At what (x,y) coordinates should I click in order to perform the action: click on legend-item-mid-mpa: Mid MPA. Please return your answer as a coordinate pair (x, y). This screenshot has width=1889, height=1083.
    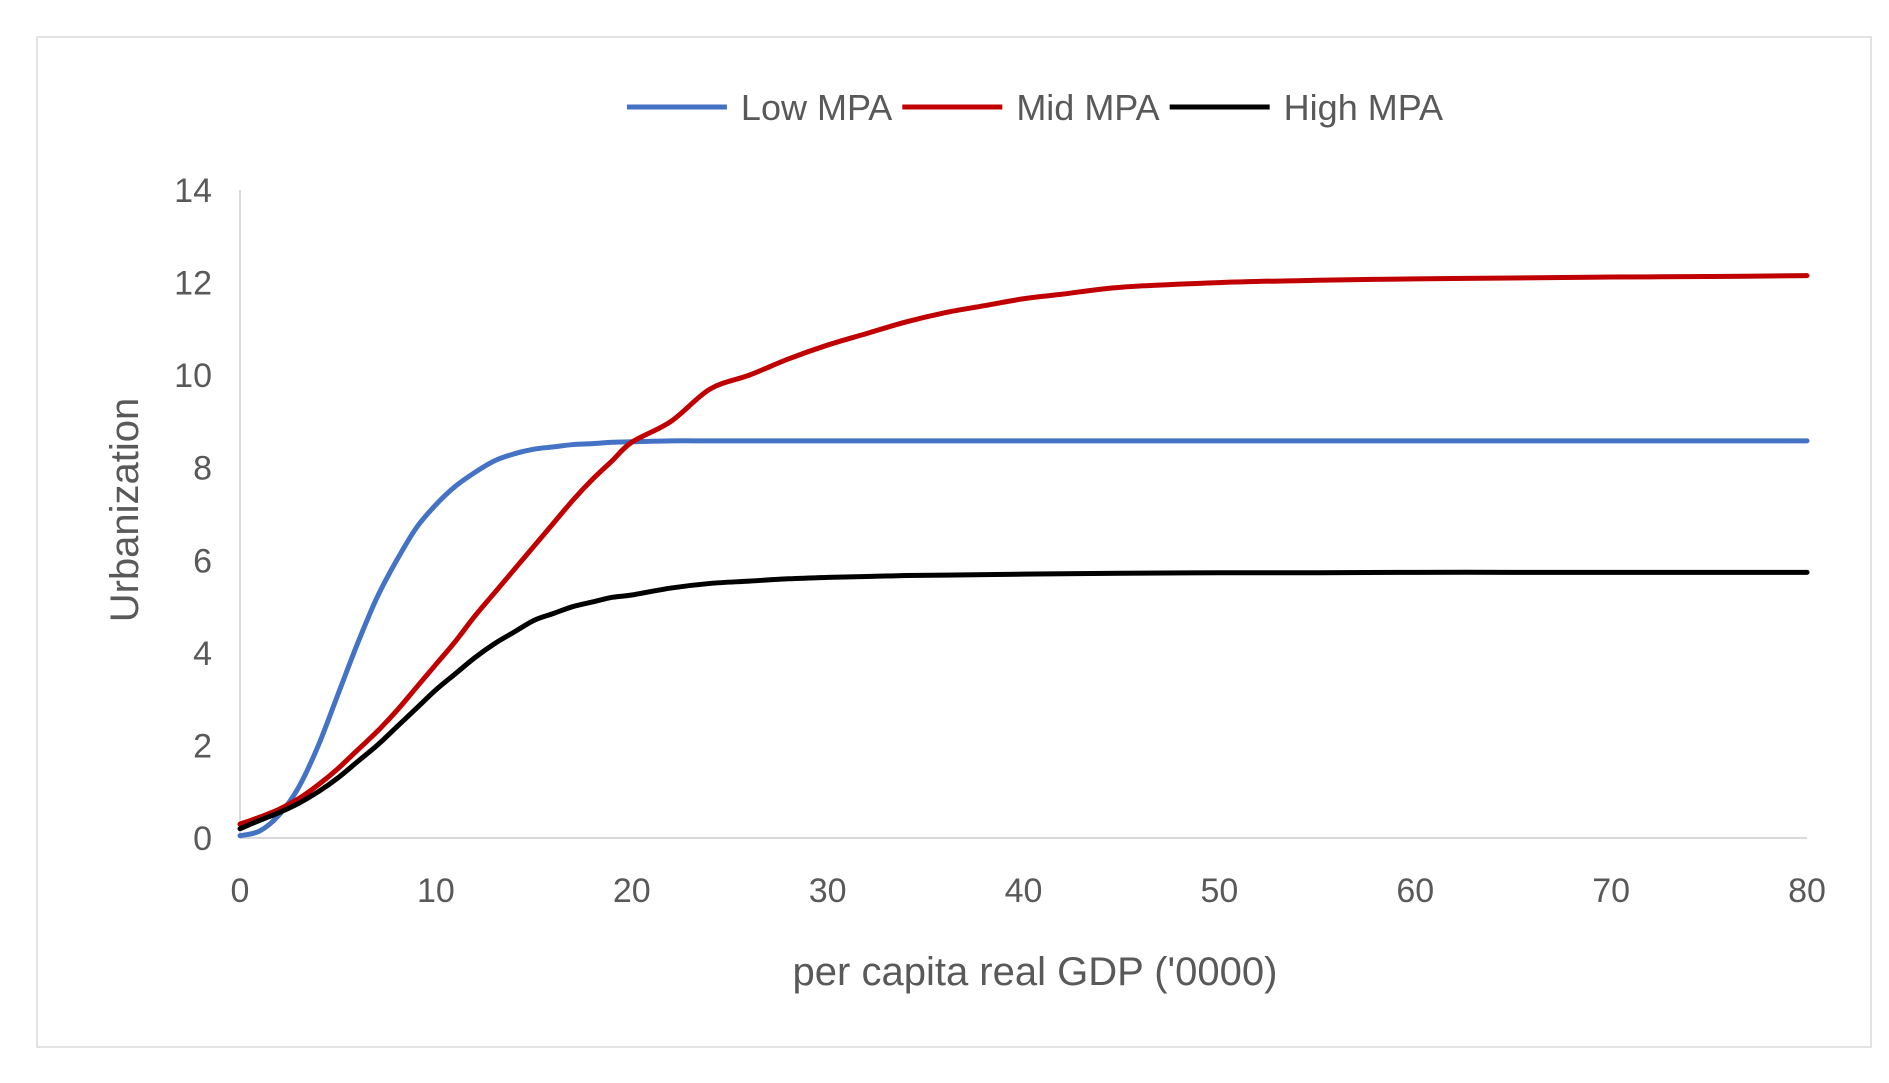
    Looking at the image, I should click on (1031, 107).